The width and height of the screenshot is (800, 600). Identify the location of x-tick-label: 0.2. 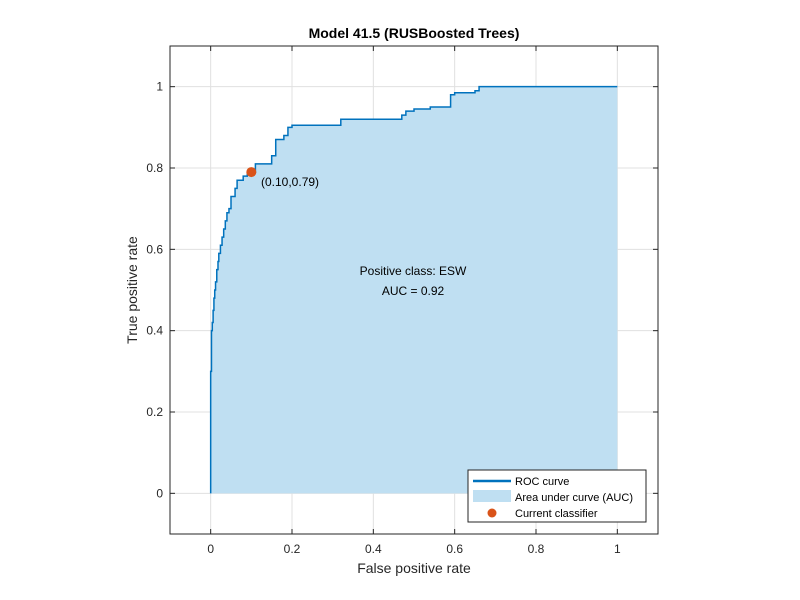
(292, 549).